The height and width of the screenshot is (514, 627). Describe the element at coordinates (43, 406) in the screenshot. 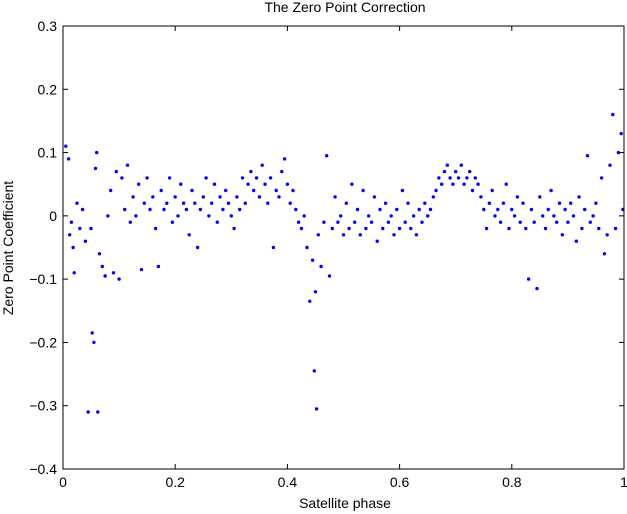

I see `y-tick-label: −0.3` at that location.